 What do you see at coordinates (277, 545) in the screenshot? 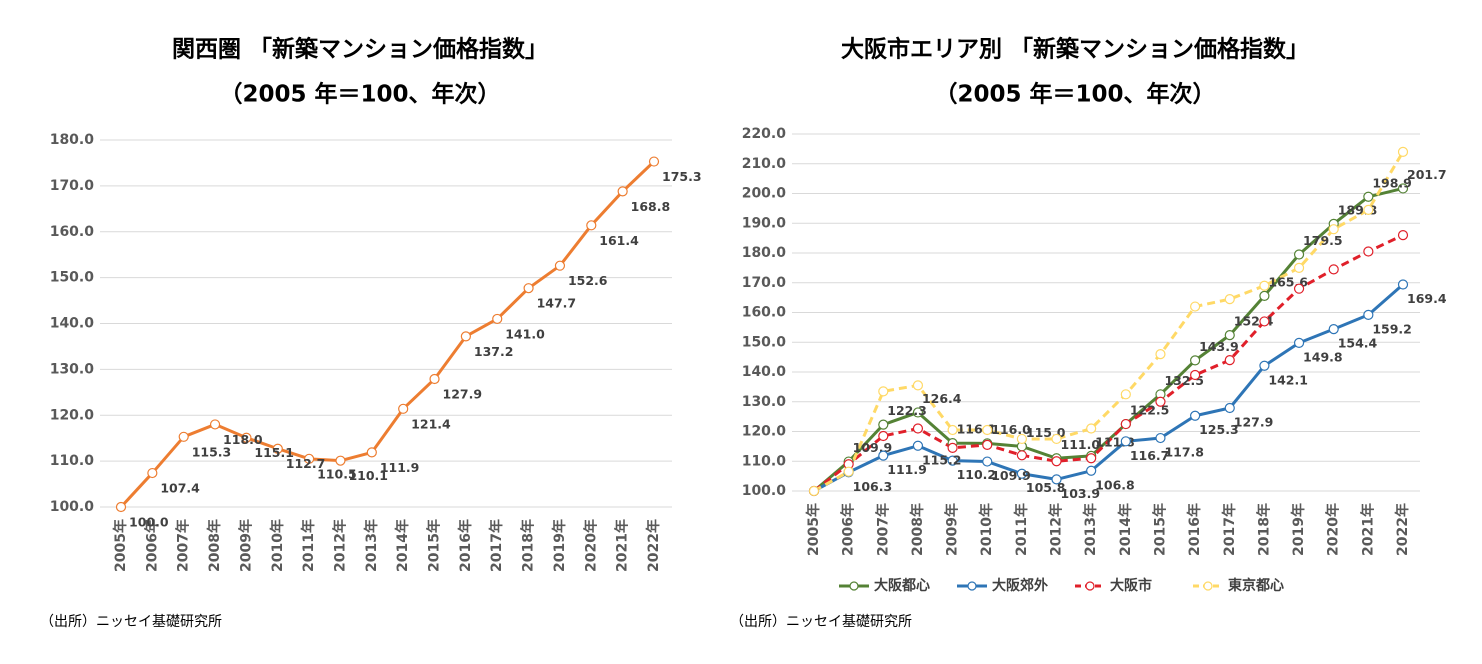
I see `x-tick-label: 2010年` at bounding box center [277, 545].